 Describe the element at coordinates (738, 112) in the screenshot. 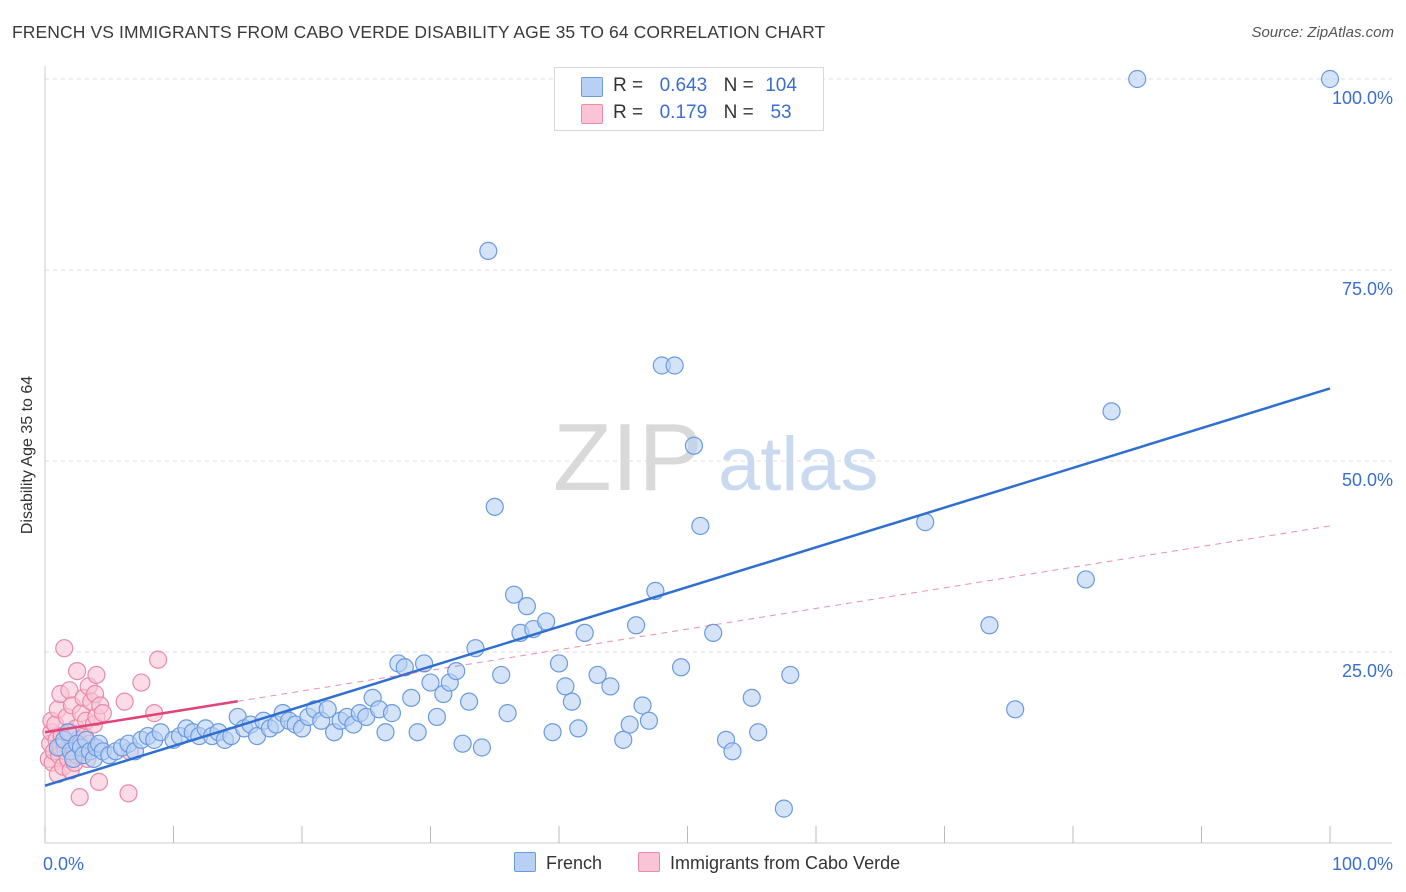

I see `legend-cabo-n-label: N =` at that location.